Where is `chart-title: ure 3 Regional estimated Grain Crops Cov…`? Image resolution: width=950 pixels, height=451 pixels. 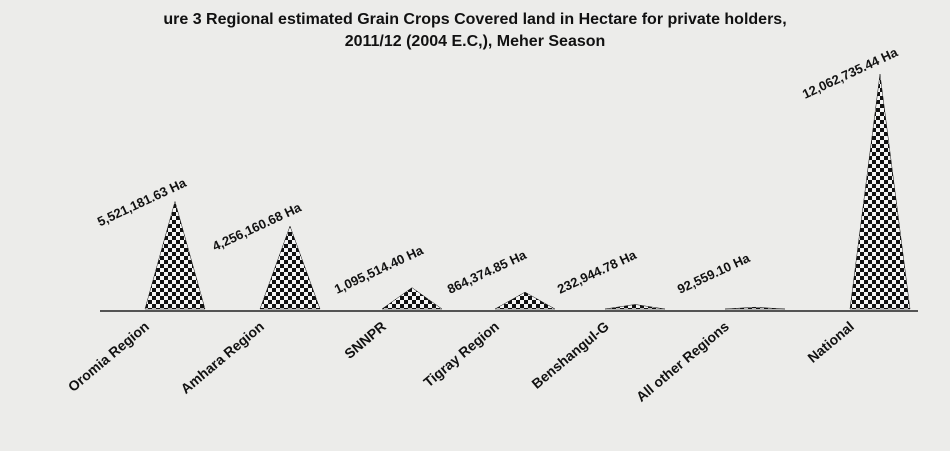
chart-title: ure 3 Regional estimated Grain Crops Cov… is located at coordinates (474, 19).